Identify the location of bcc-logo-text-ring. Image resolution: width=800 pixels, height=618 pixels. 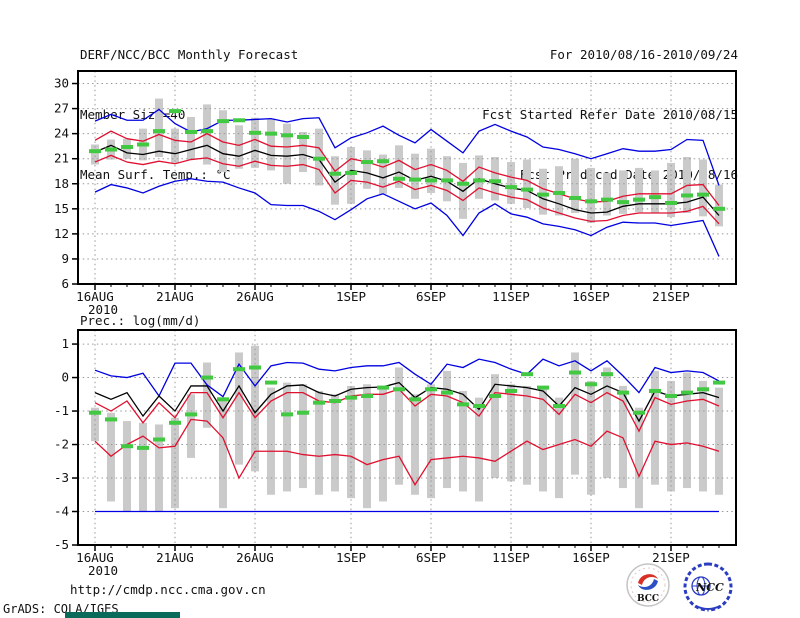
(648, 585).